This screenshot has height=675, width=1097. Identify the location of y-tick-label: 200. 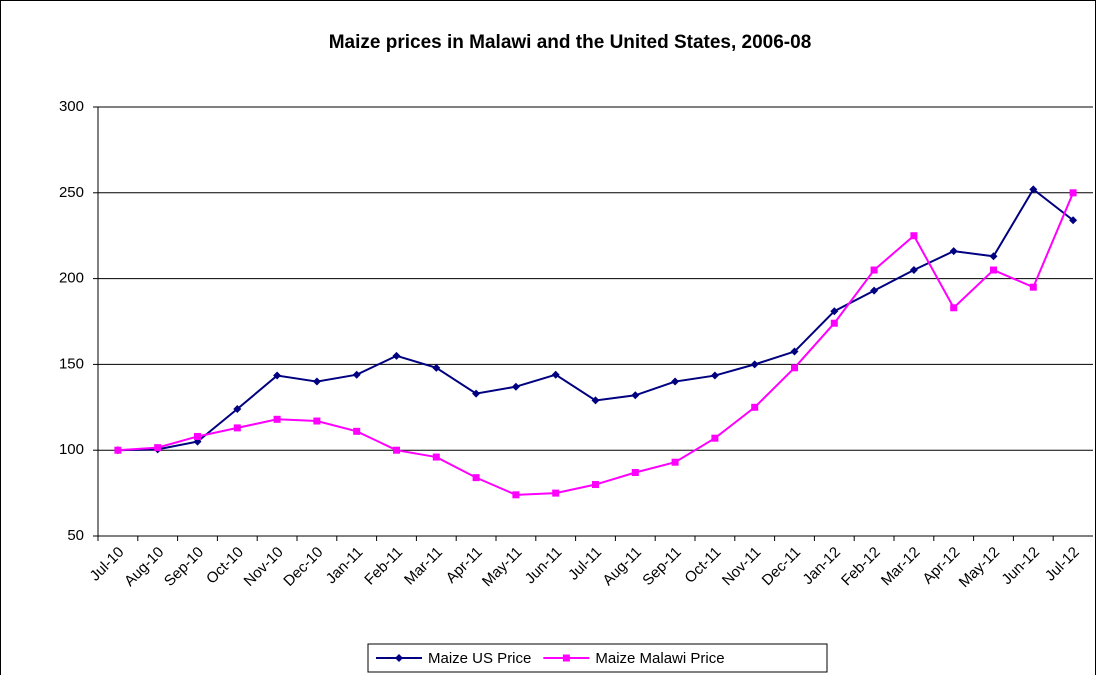
(71, 278).